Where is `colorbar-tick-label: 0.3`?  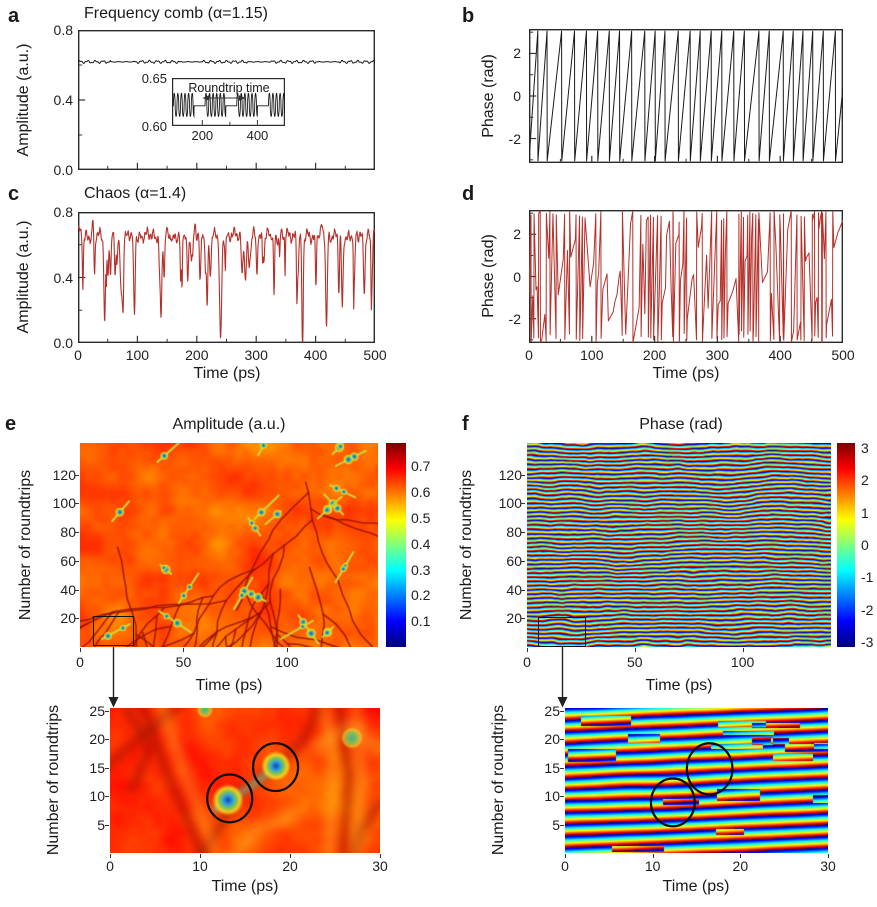
colorbar-tick-label: 0.3 is located at coordinates (421, 569).